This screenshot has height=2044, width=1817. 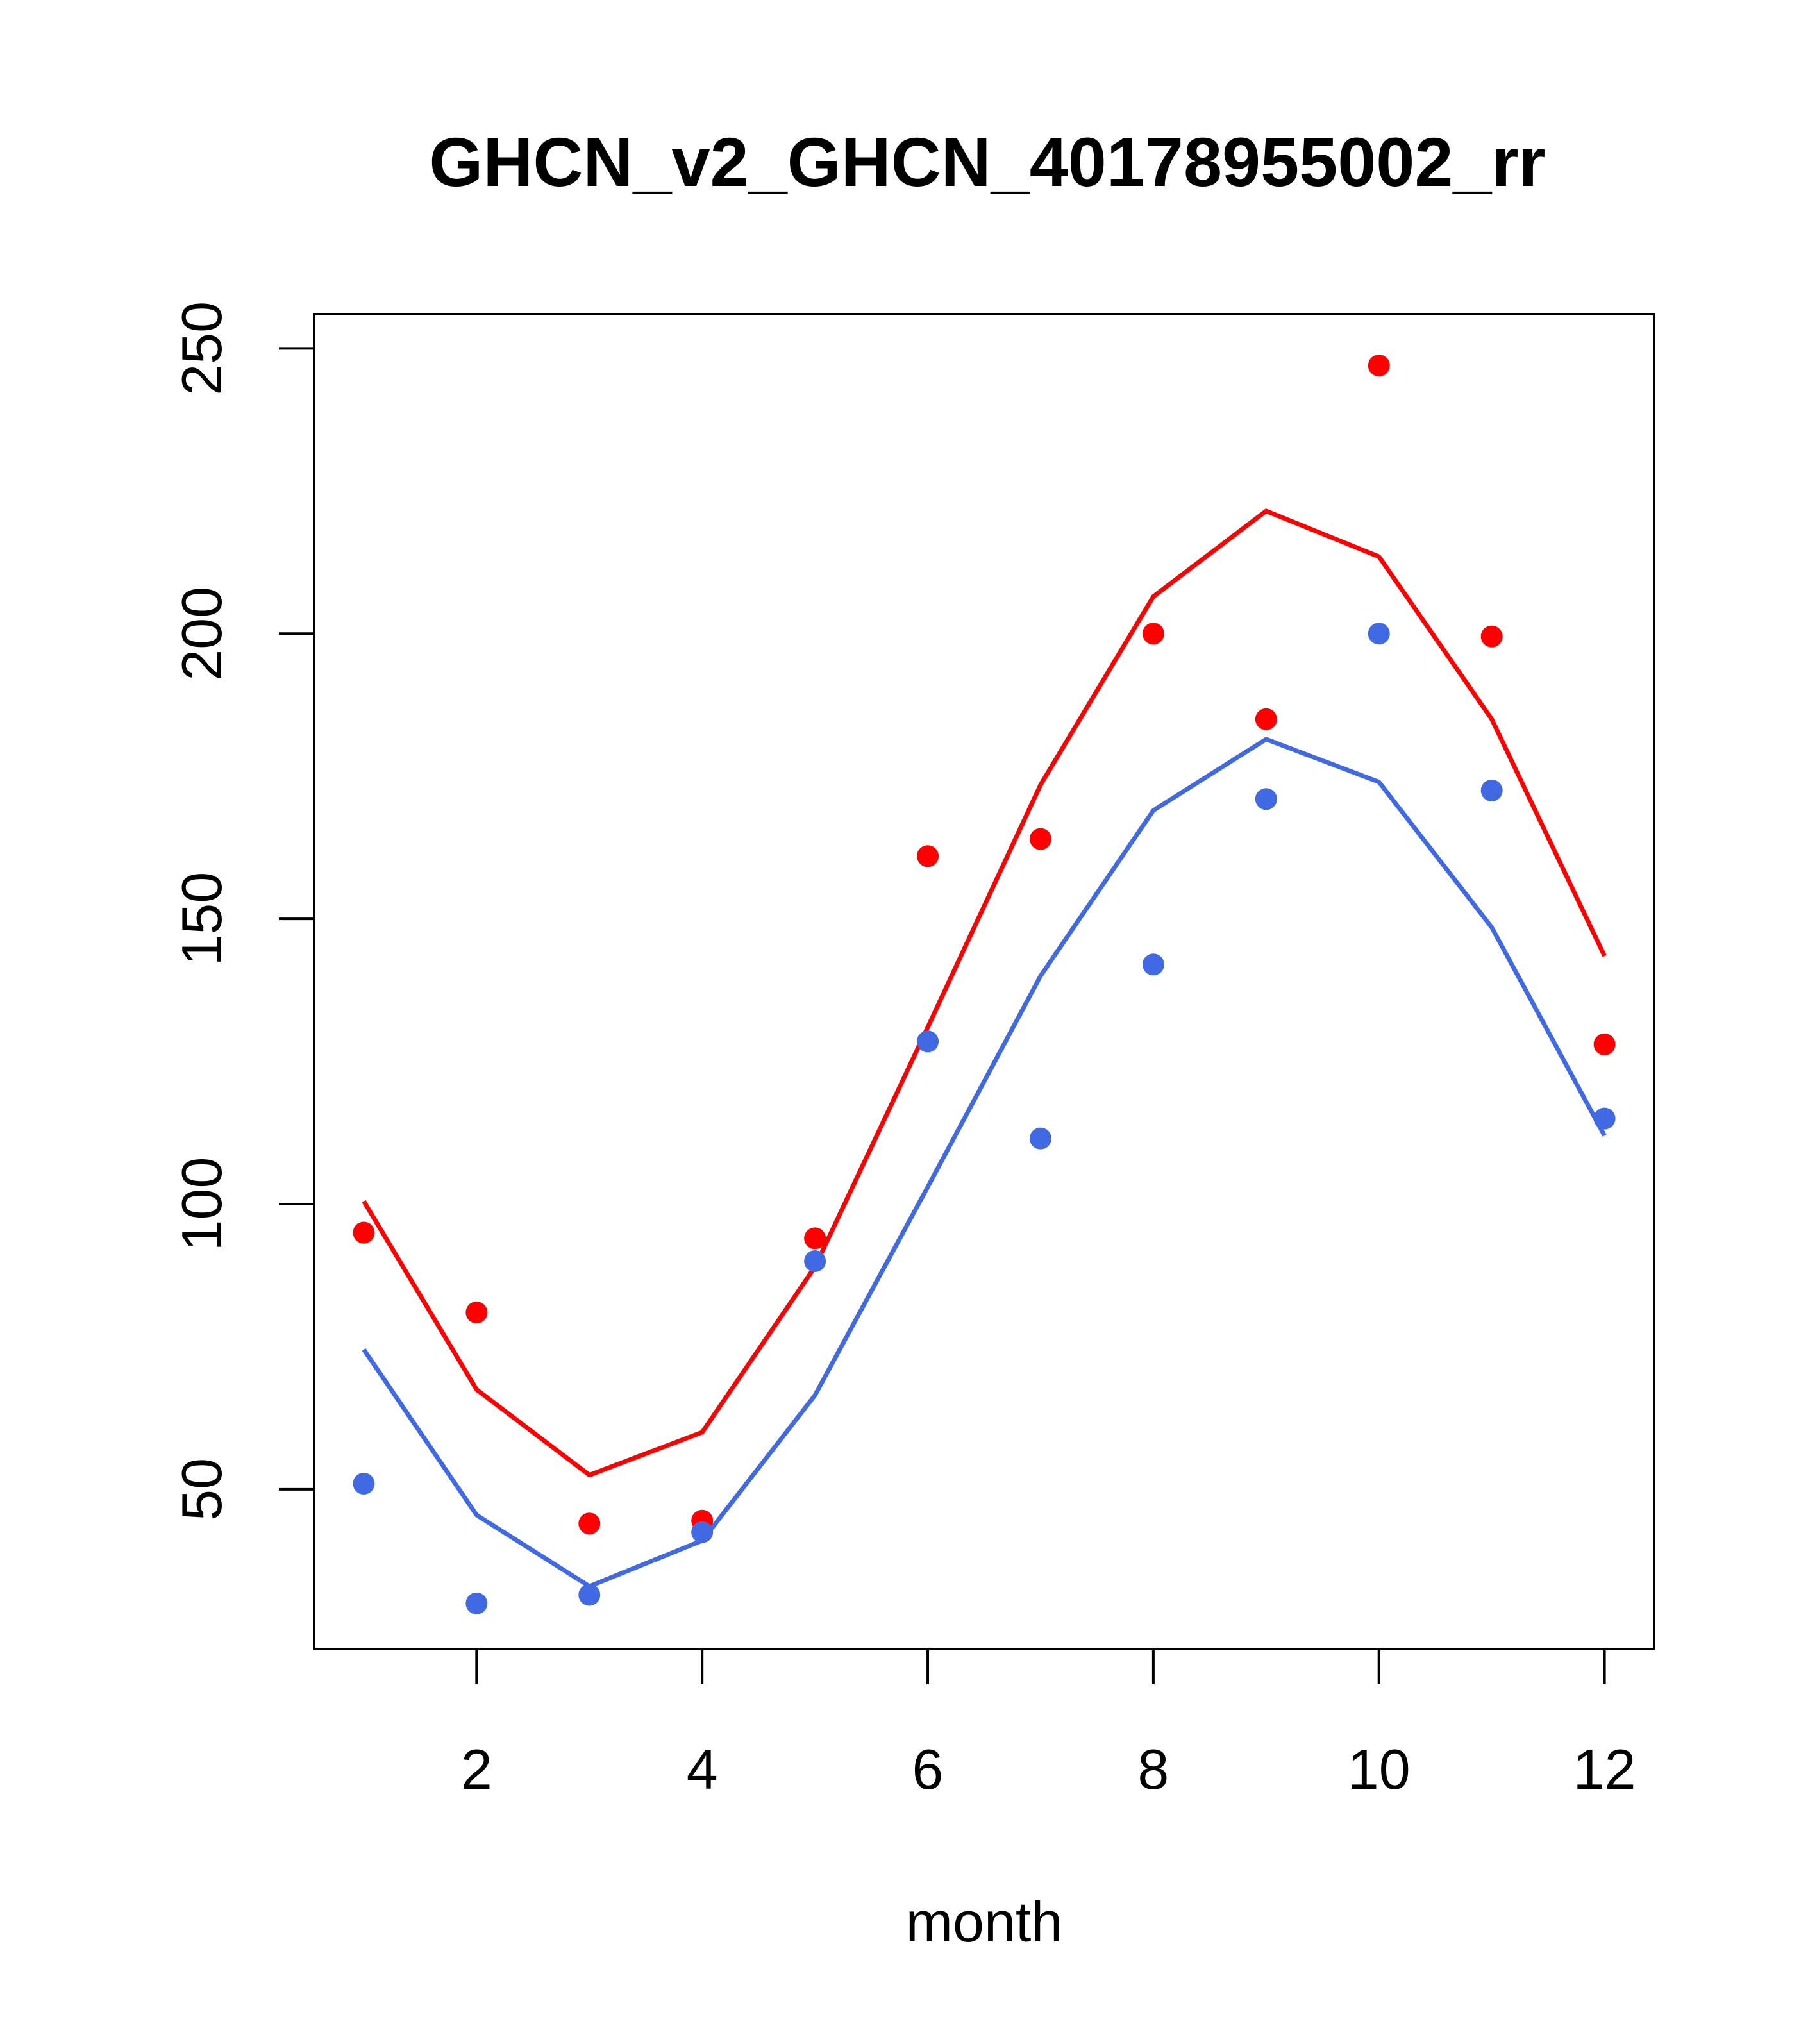 What do you see at coordinates (703, 1769) in the screenshot?
I see `x-tick-label: 4` at bounding box center [703, 1769].